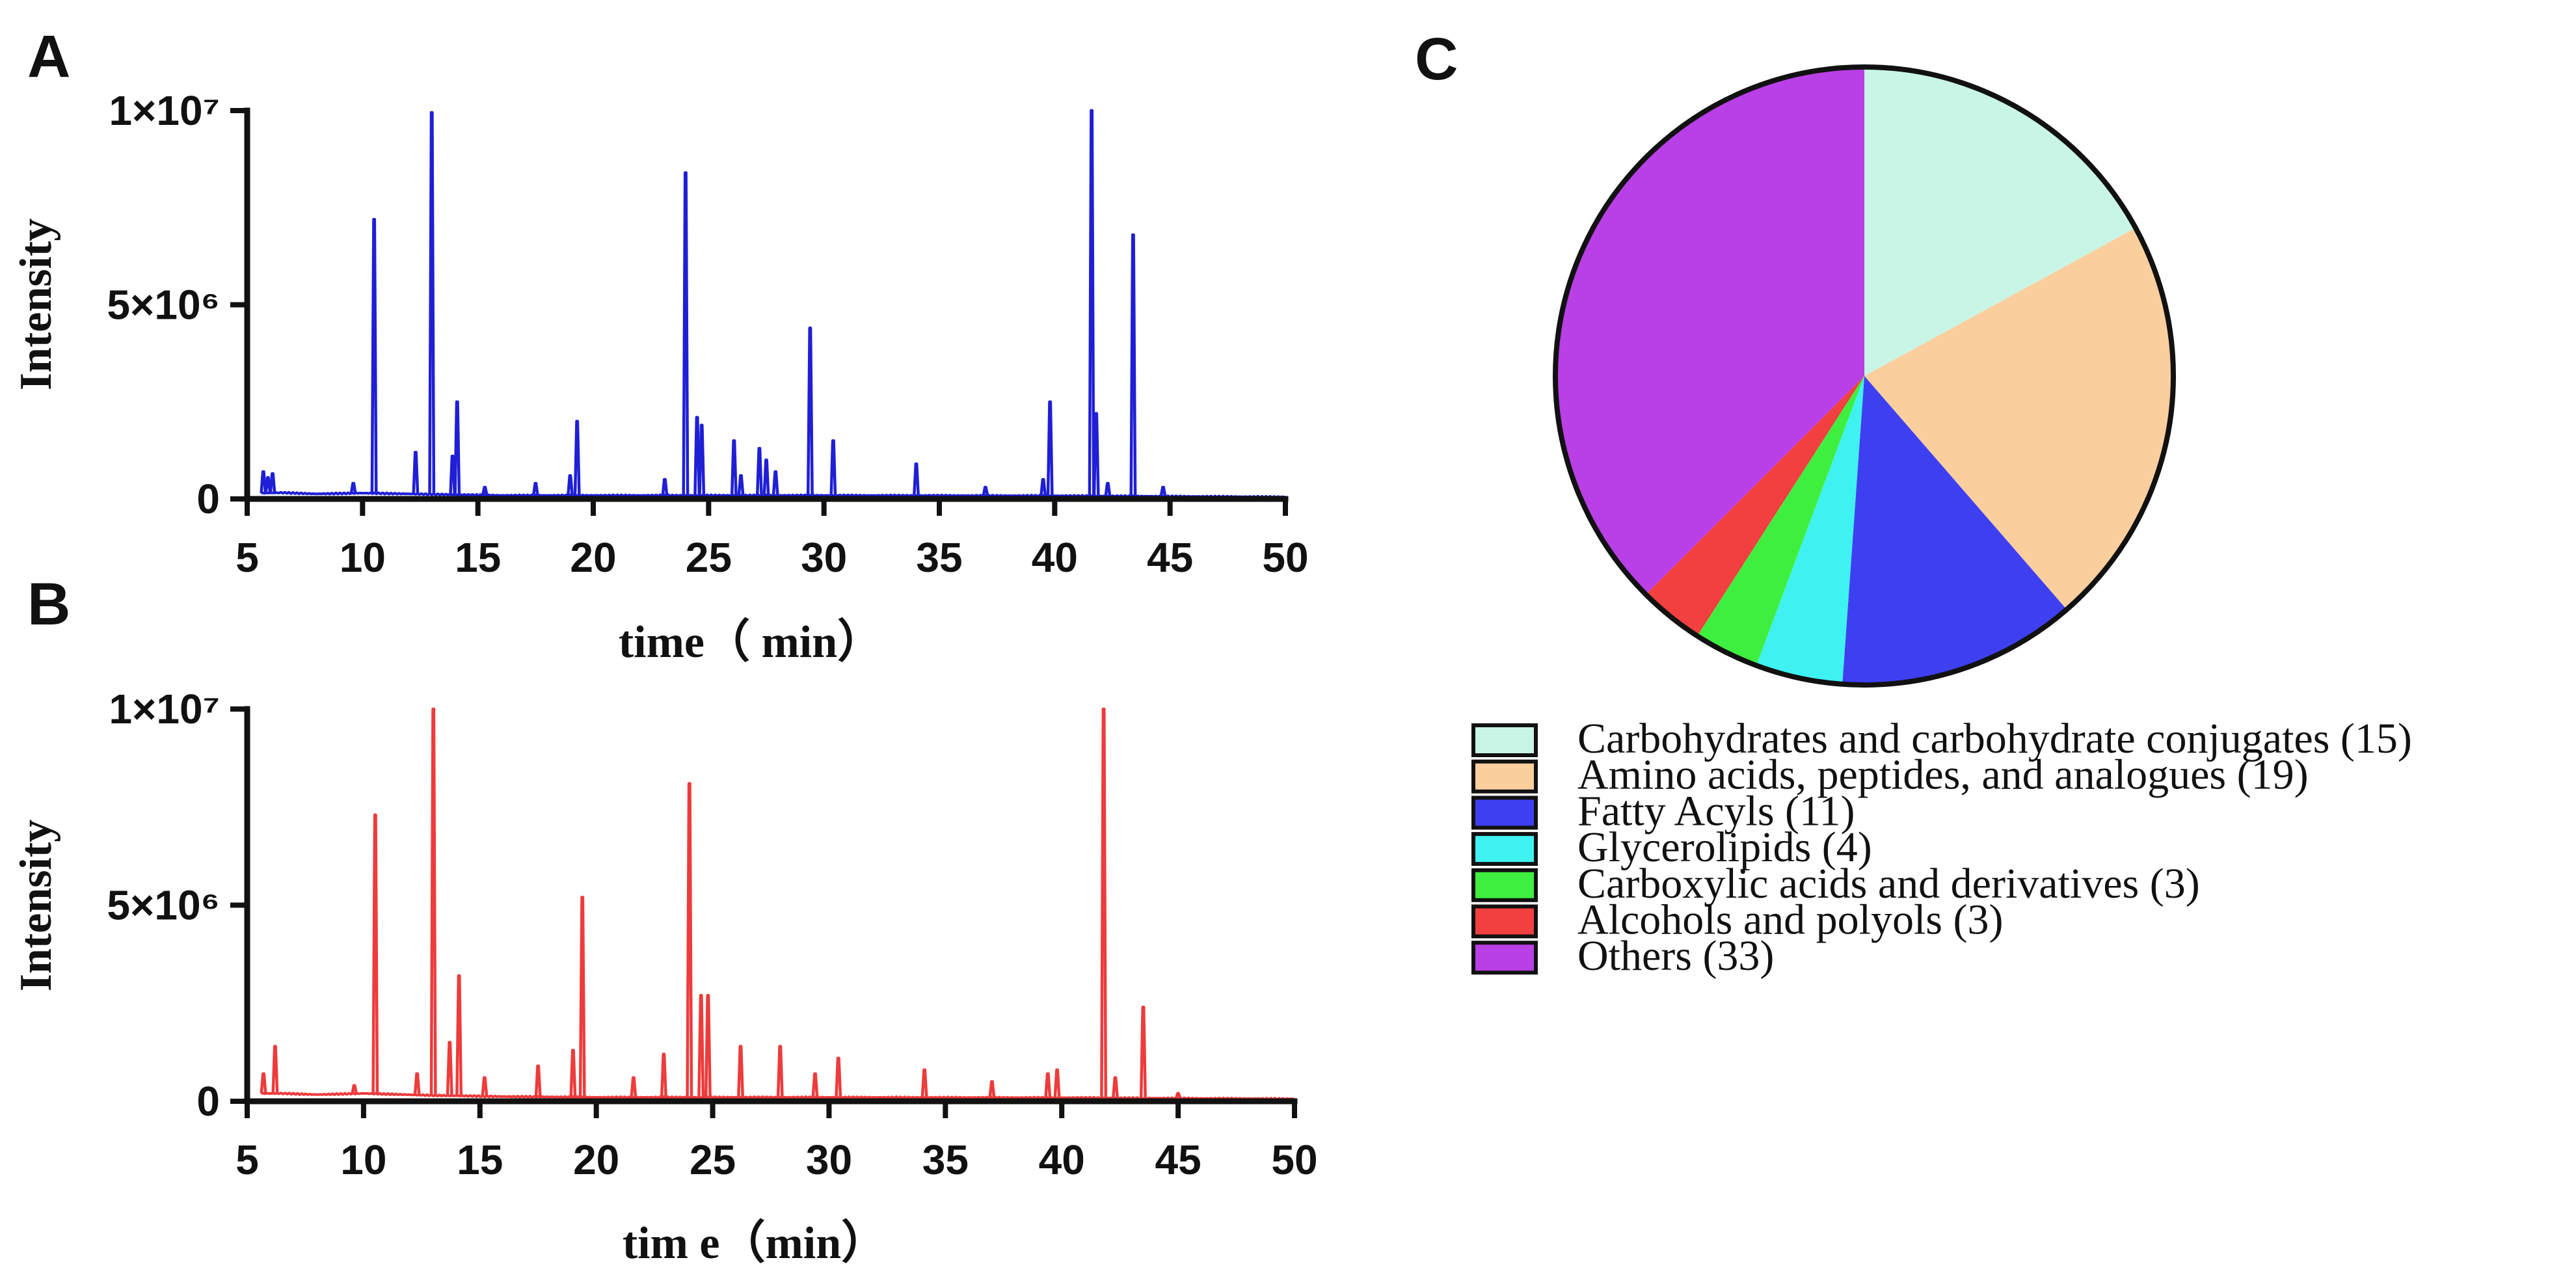 The height and width of the screenshot is (1273, 2576). What do you see at coordinates (48, 604) in the screenshot?
I see `panel-letter-b: B` at bounding box center [48, 604].